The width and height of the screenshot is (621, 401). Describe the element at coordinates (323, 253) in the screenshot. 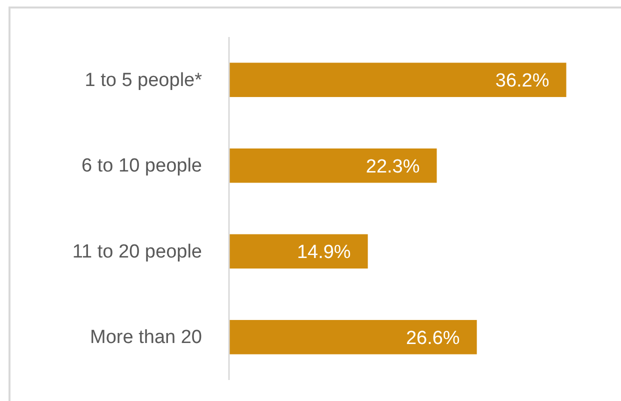

I see `data-label: 14.9%` at that location.